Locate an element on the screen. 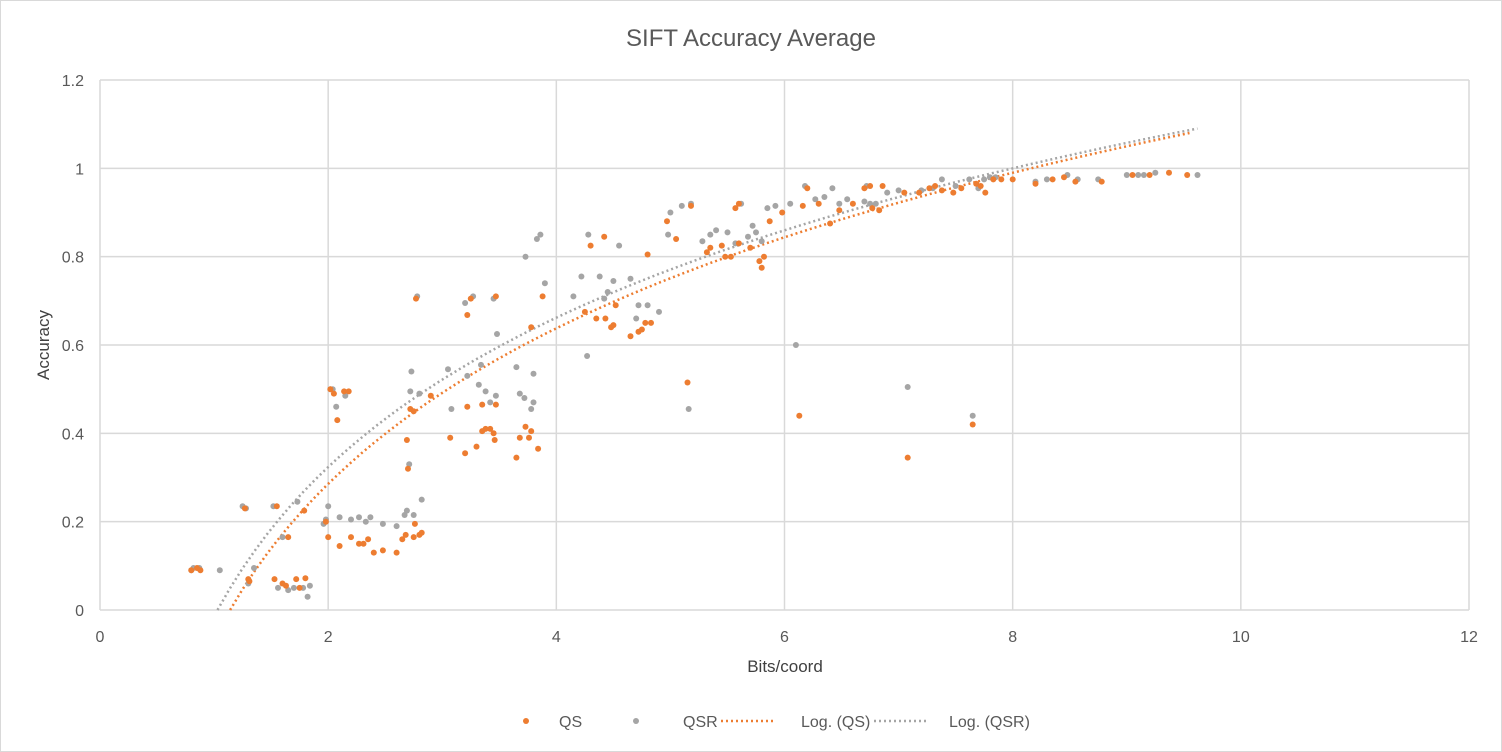 The width and height of the screenshot is (1502, 752). y-tick-label: 1 is located at coordinates (79, 169).